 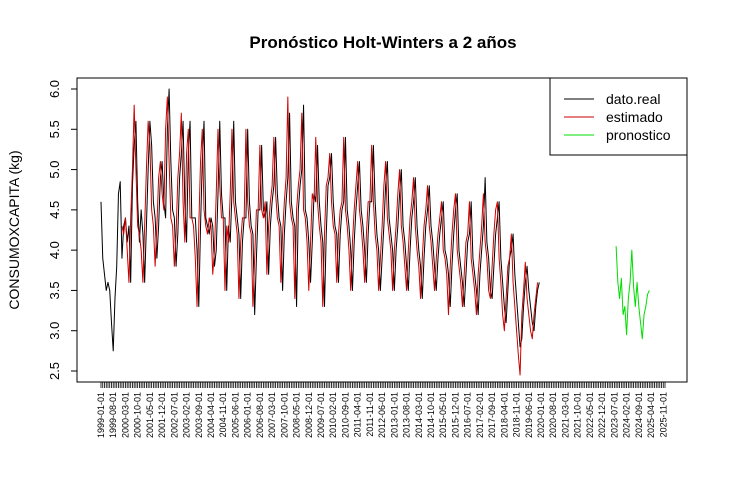 I want to click on x-tick-label: 2021-03-01, so click(x=565, y=415).